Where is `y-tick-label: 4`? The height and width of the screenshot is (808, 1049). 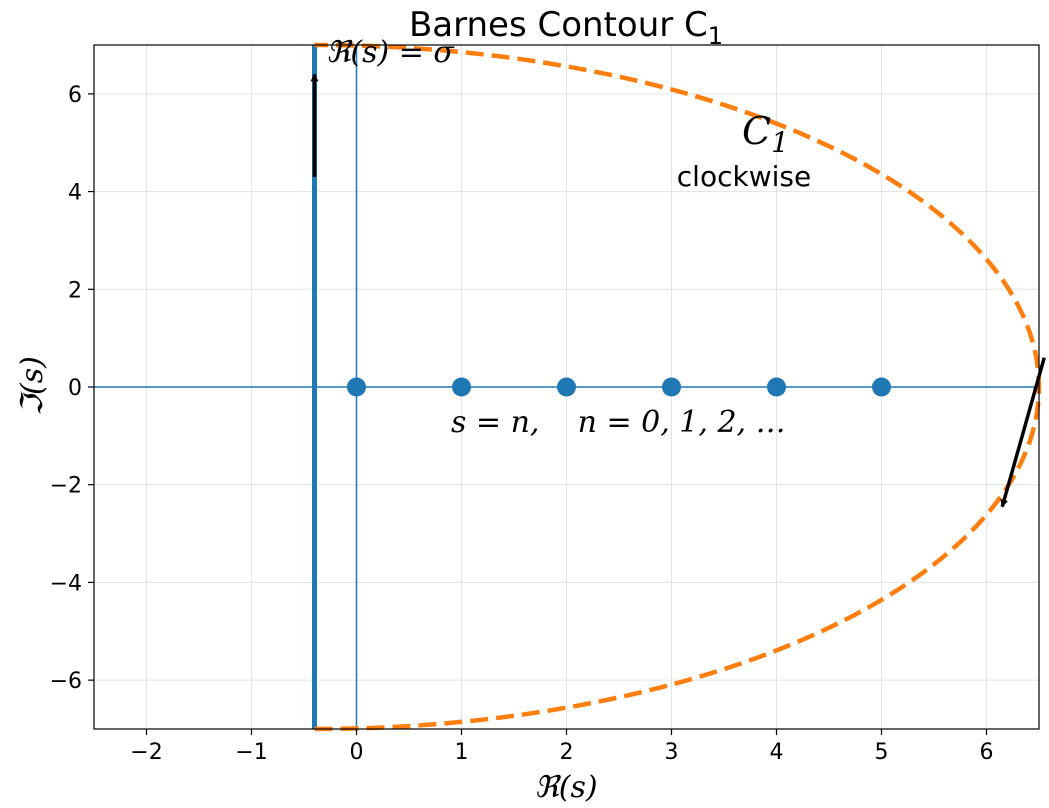 y-tick-label: 4 is located at coordinates (75, 193).